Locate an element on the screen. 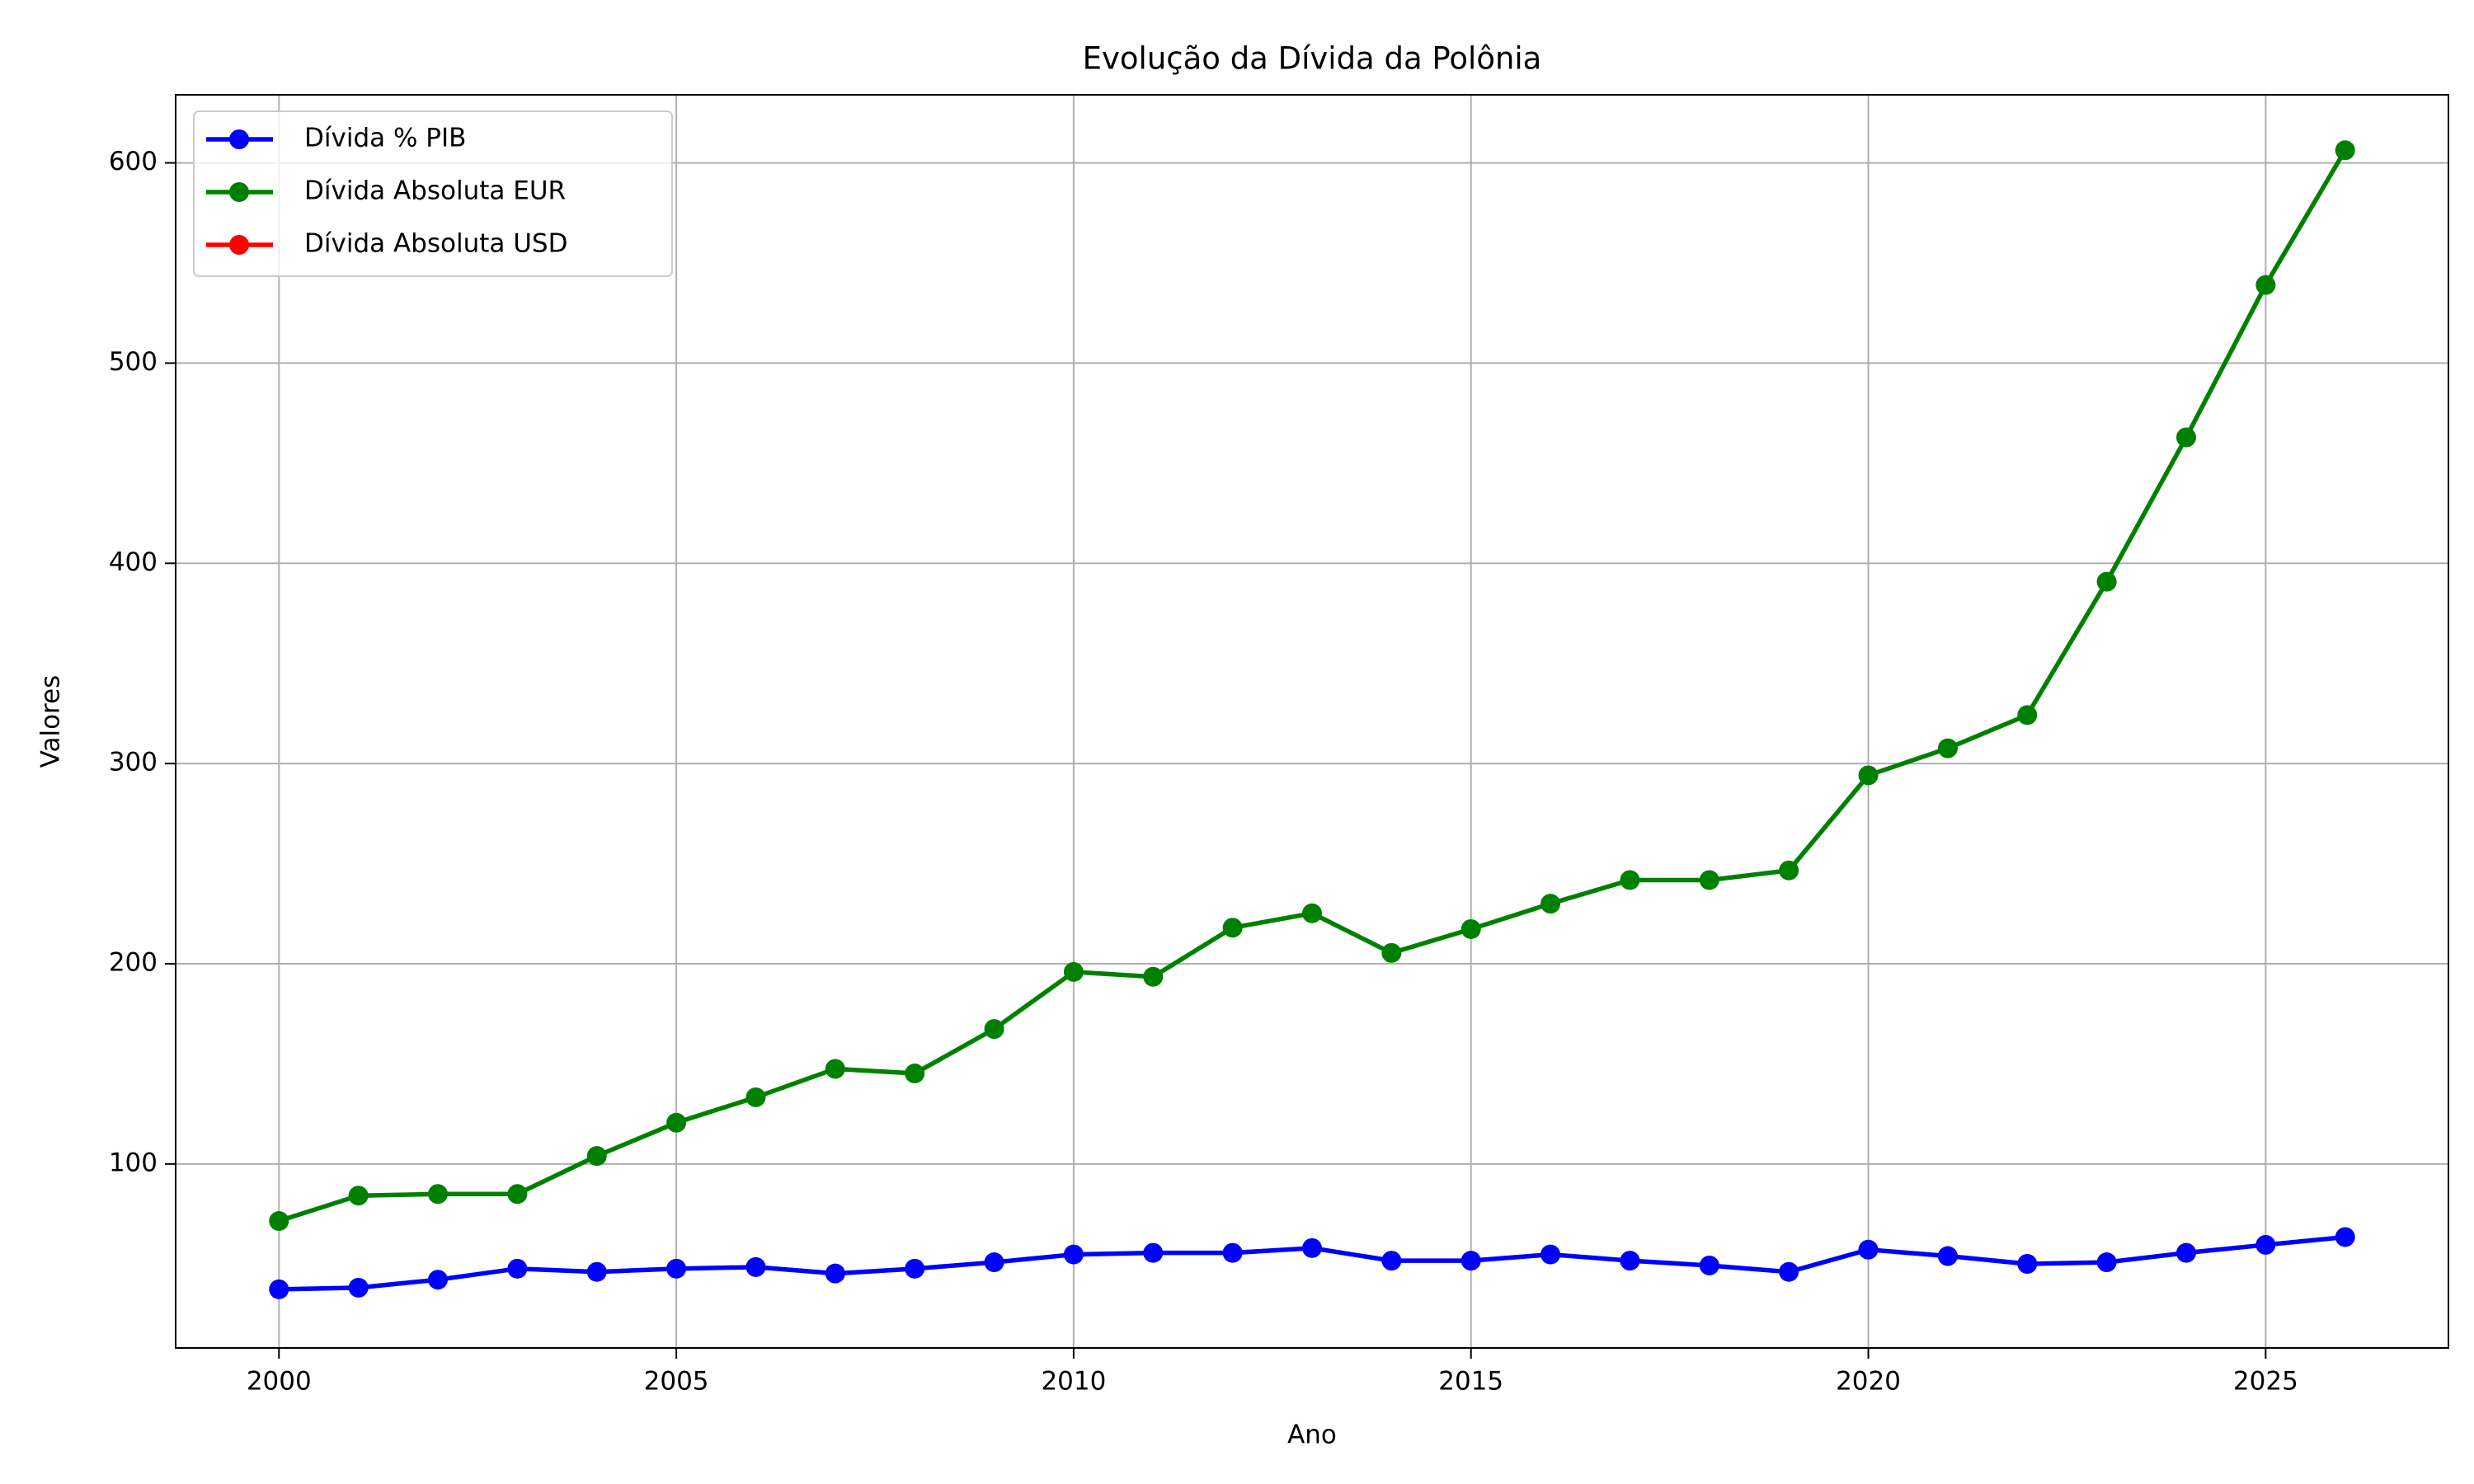  y-tick-label: 200 is located at coordinates (133, 962).